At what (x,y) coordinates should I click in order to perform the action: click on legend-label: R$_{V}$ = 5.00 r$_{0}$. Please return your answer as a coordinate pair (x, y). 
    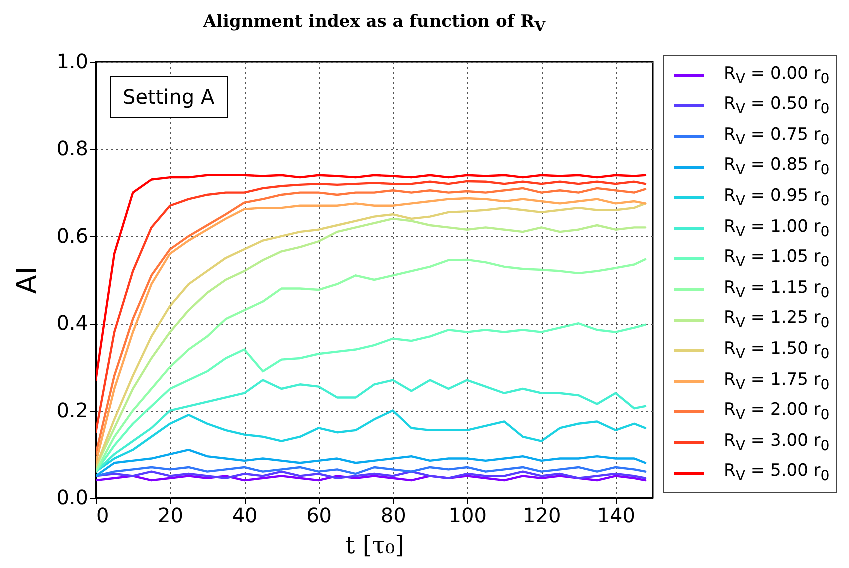
    Looking at the image, I should click on (777, 473).